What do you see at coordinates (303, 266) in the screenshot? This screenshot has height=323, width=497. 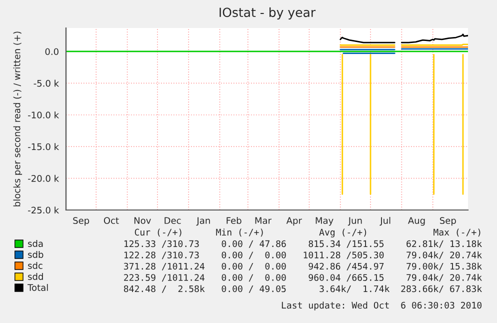 I see `text: 371.28 /1011.24 0.00 / 0.00 942.86 /454.97 79.00k/ 15.38k` at bounding box center [303, 266].